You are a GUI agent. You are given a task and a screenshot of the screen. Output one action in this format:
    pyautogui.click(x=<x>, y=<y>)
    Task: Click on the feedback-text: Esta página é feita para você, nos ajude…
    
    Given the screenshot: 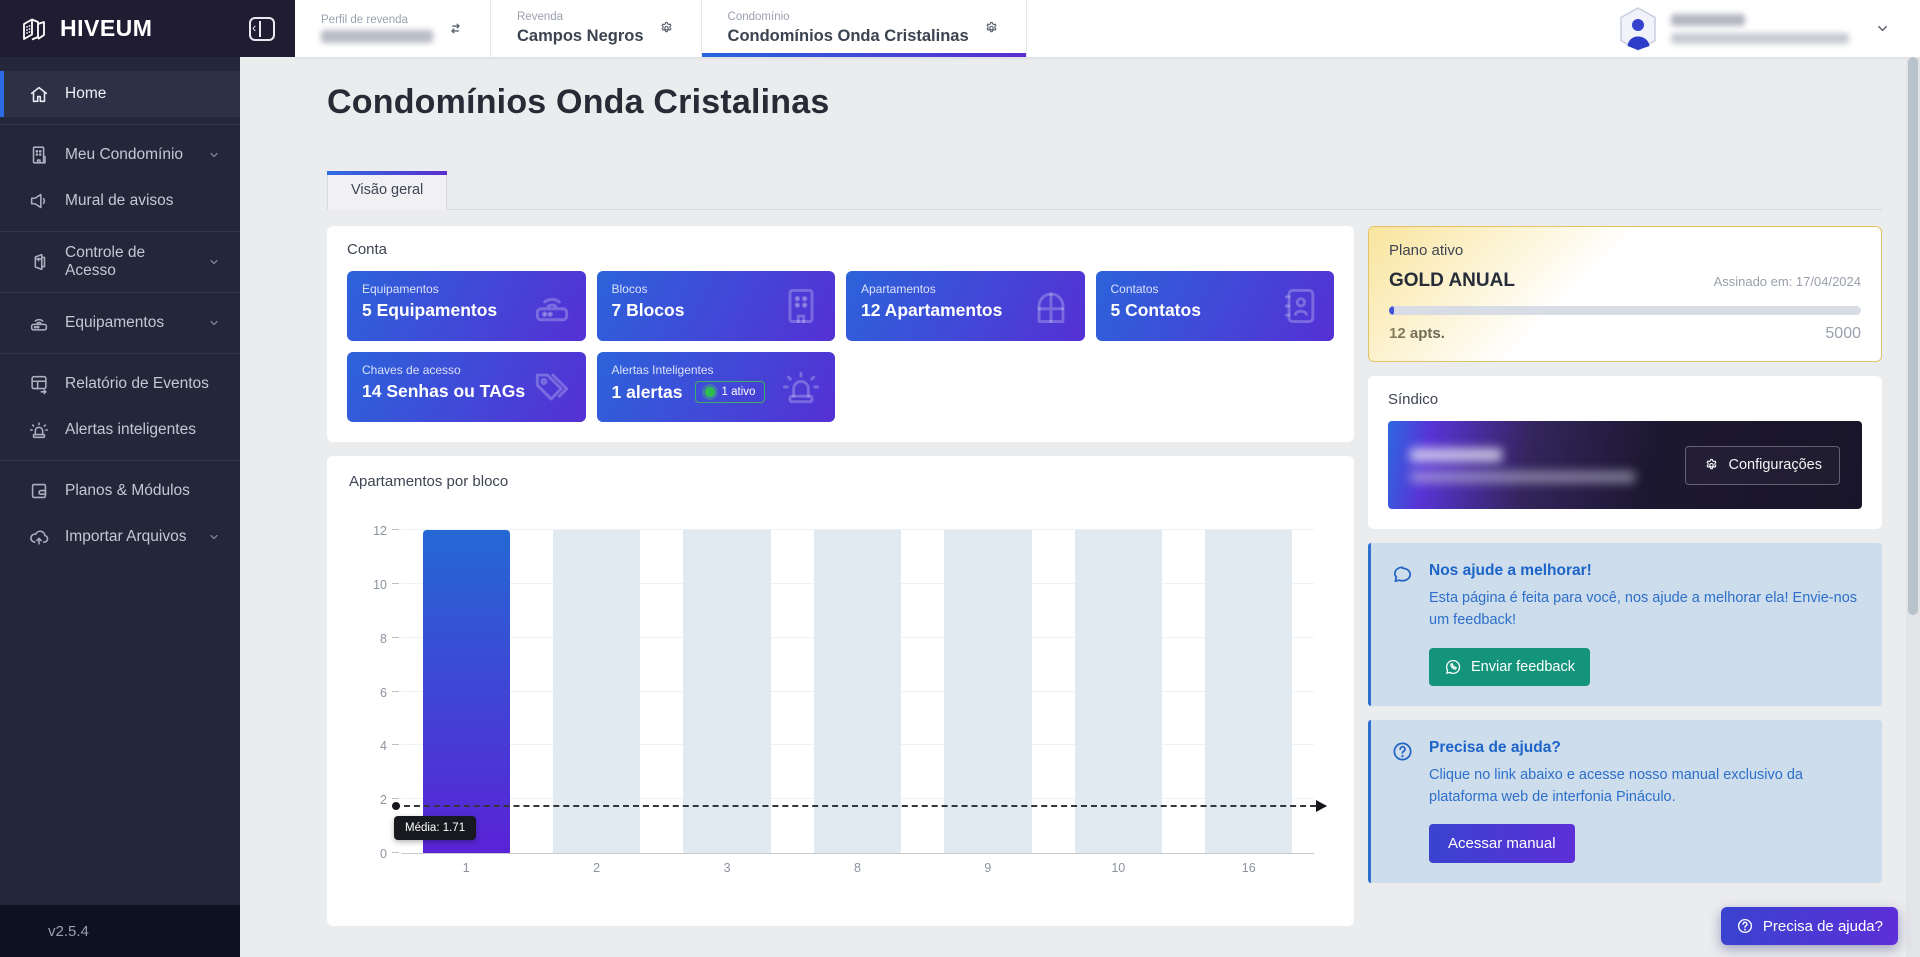 What is the action you would take?
    pyautogui.click(x=1643, y=609)
    